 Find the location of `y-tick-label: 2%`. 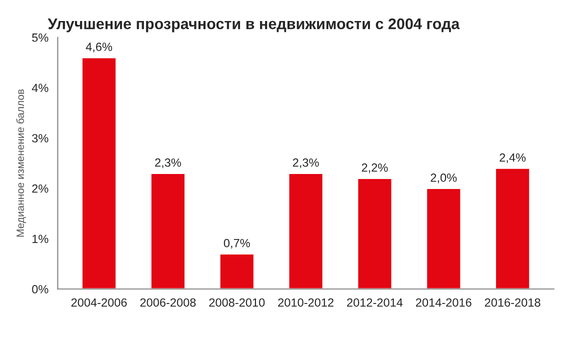

y-tick-label: 2% is located at coordinates (40, 188).